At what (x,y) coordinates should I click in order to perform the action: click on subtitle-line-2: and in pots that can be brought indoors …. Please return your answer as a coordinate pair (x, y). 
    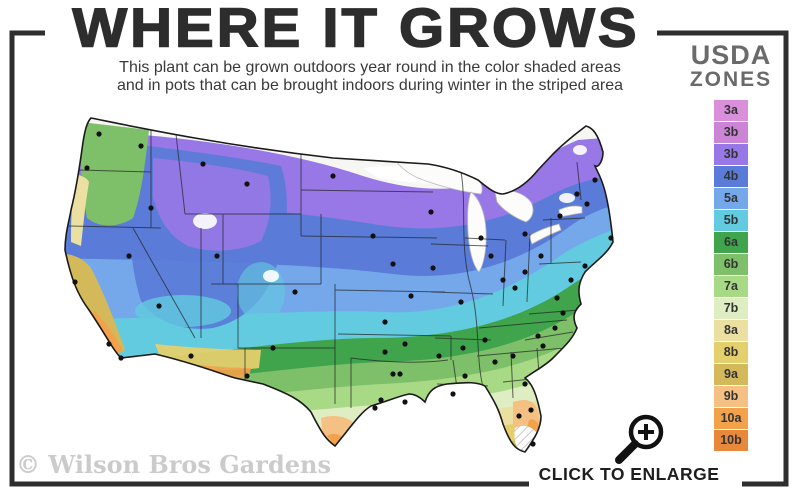
    Looking at the image, I should click on (370, 85).